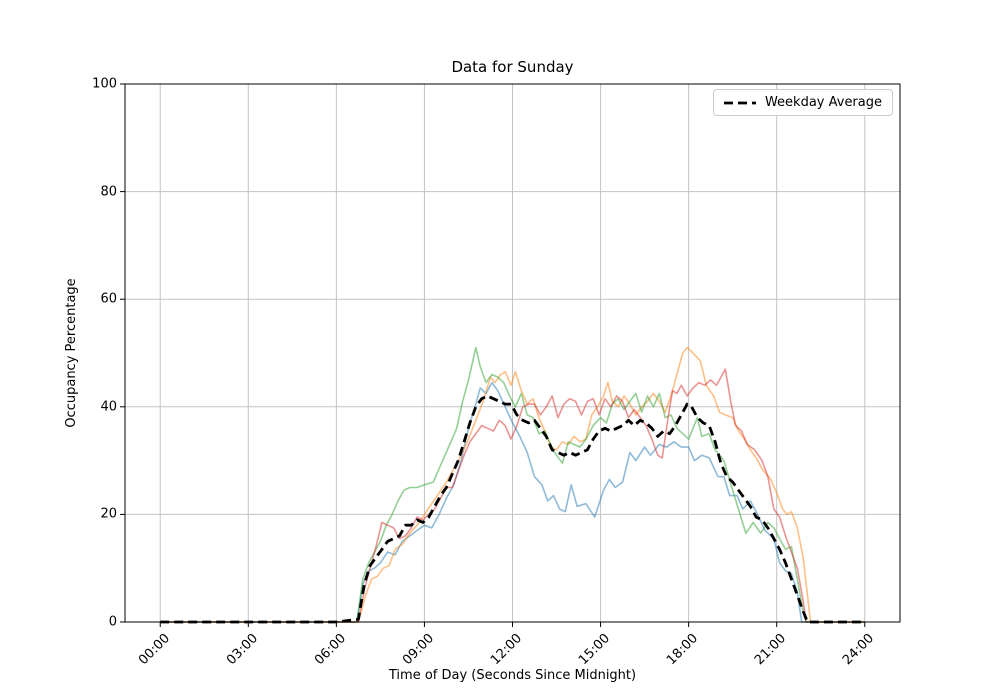 This screenshot has height=700, width=1000. Describe the element at coordinates (512, 67) in the screenshot. I see `chart-title: Data for Sunday` at that location.